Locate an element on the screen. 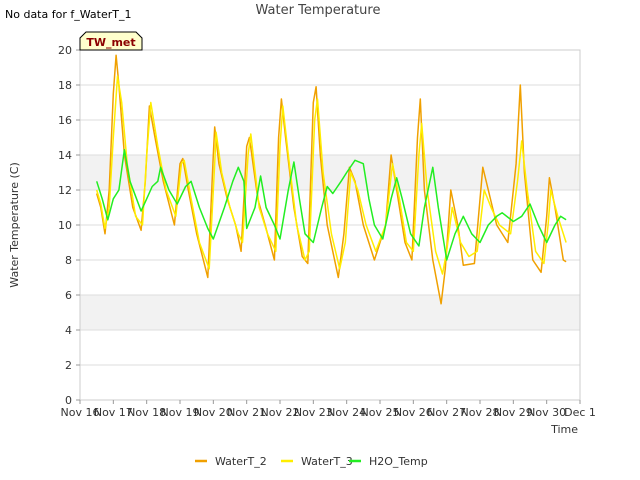 This screenshot has height=480, width=640. y-tick-label: 18 is located at coordinates (65, 85).